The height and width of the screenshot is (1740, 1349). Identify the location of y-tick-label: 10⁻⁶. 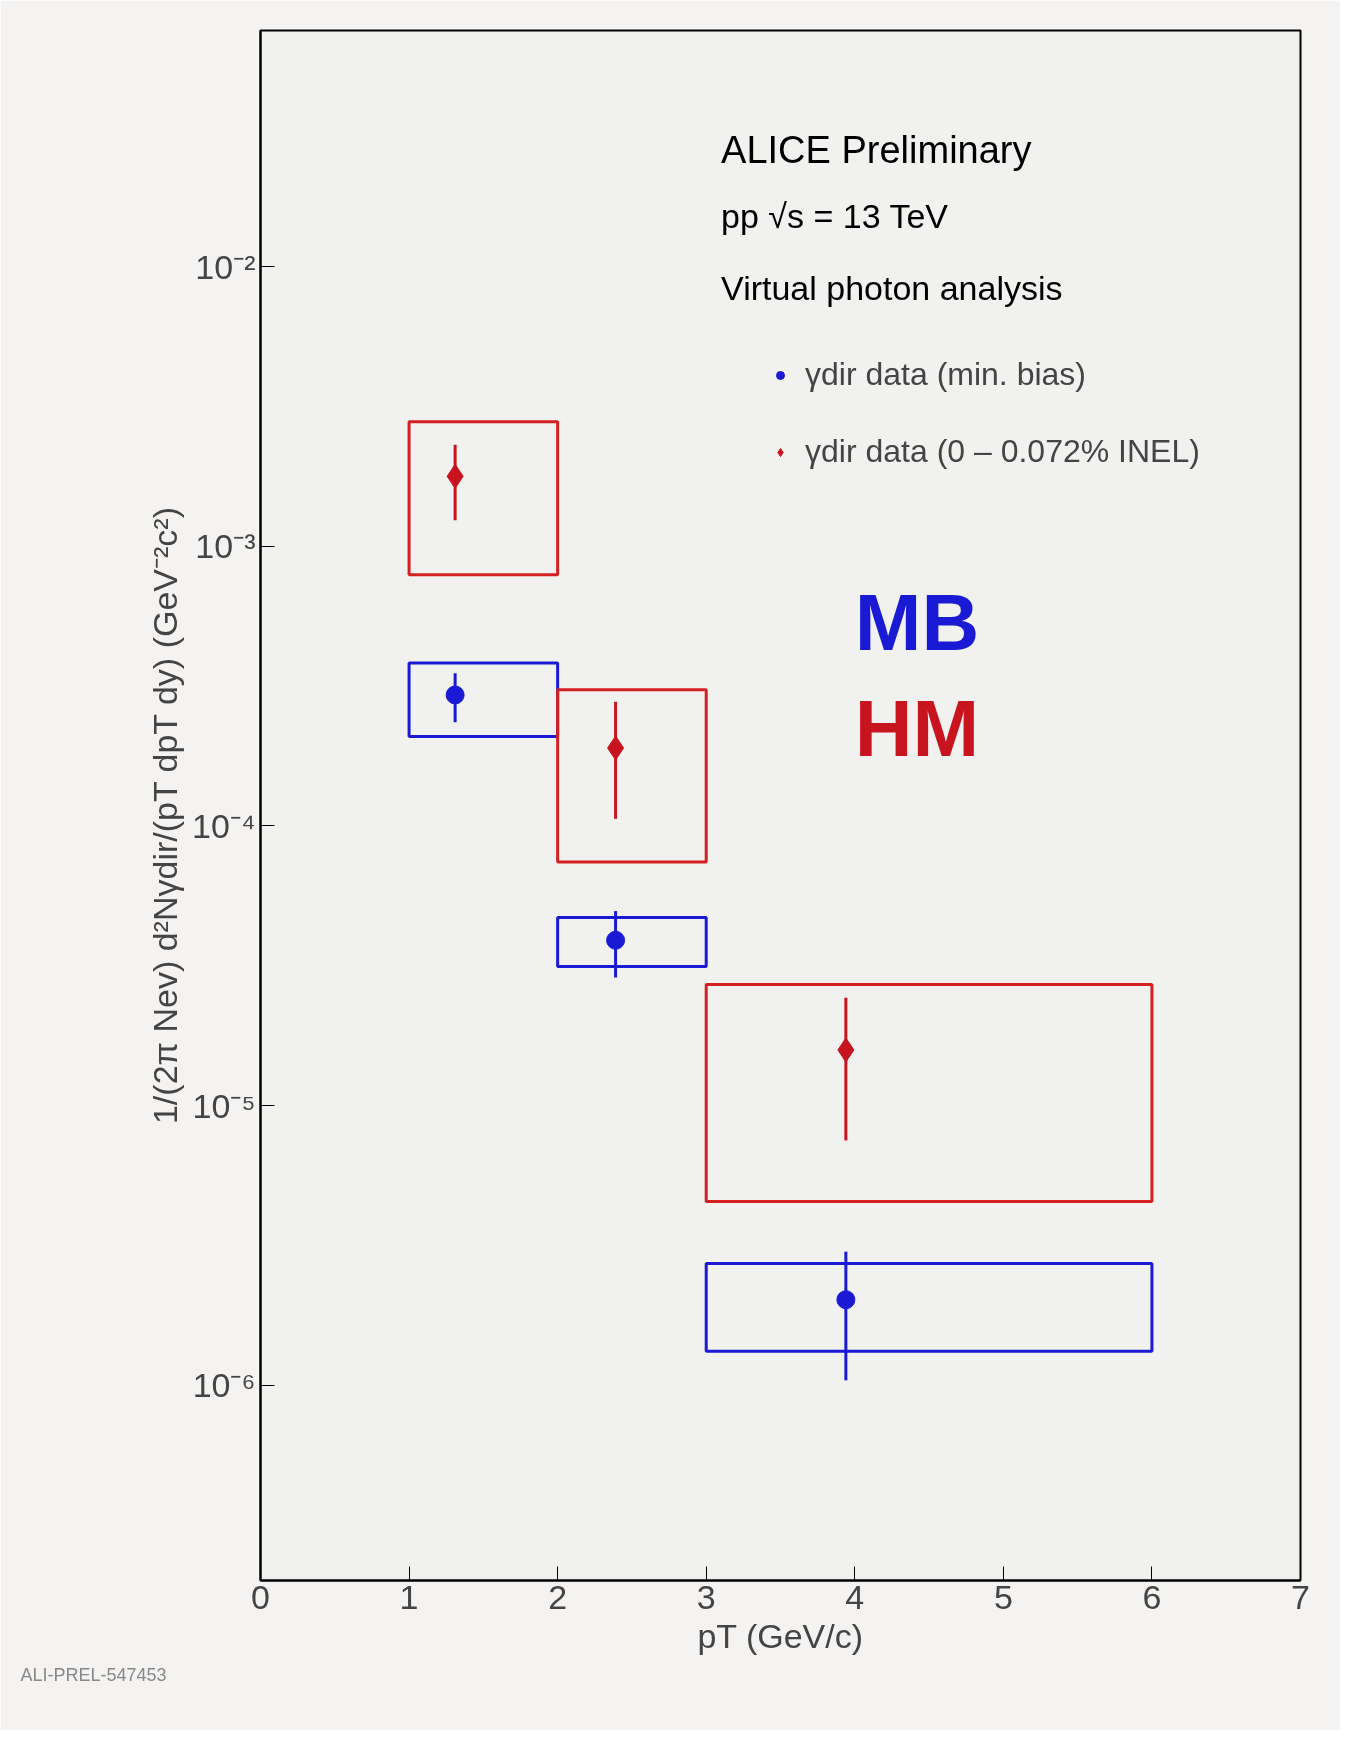
(224, 1385).